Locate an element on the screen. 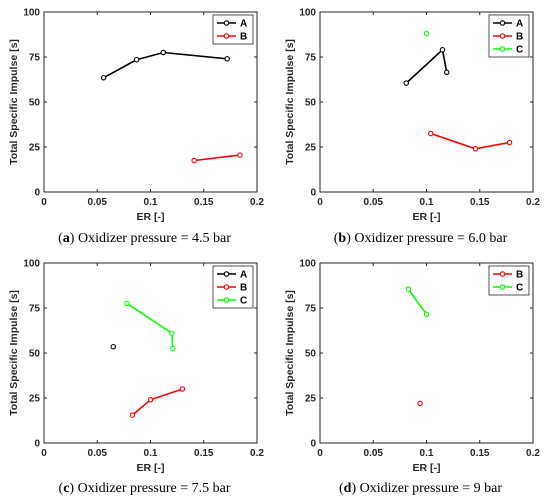  legend-box is located at coordinates (509, 280).